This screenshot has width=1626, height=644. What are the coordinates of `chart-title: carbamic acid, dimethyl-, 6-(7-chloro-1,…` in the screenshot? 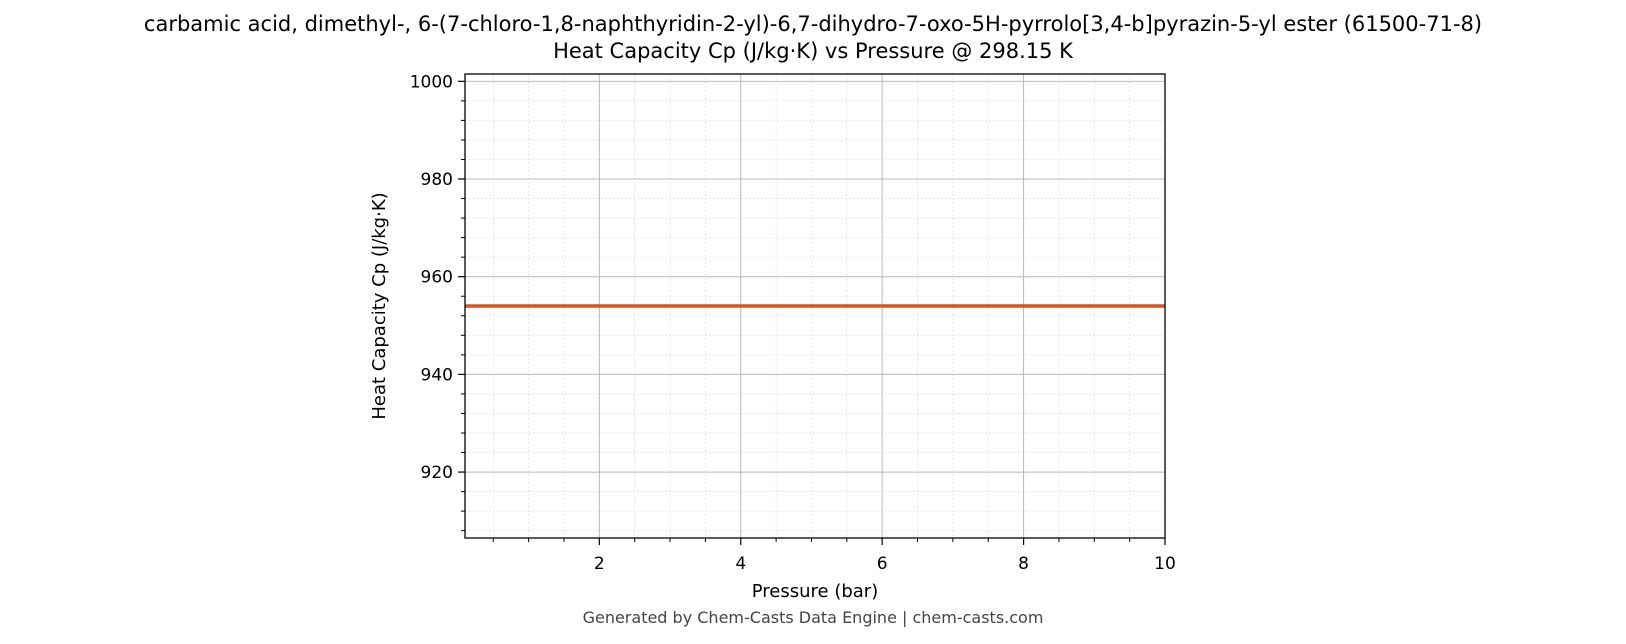 It's located at (813, 24).